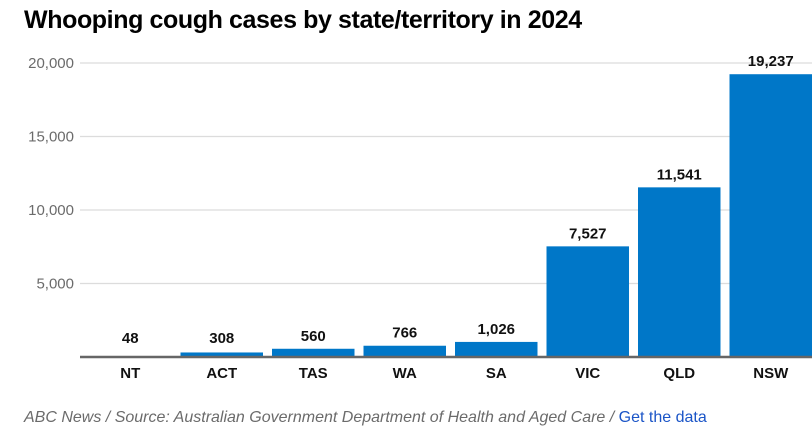 The image size is (812, 440). What do you see at coordinates (662, 417) in the screenshot?
I see `get-the-data-link: Get the data` at bounding box center [662, 417].